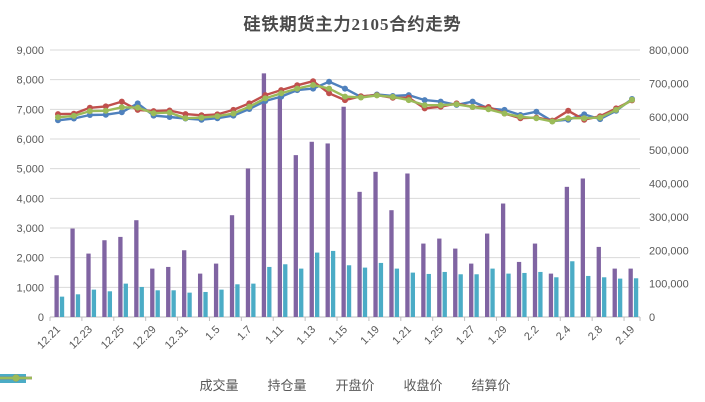 Image resolution: width=705 pixels, height=402 pixels. Describe the element at coordinates (49, 338) in the screenshot. I see `x-axis-tick-label: 12.21` at that location.